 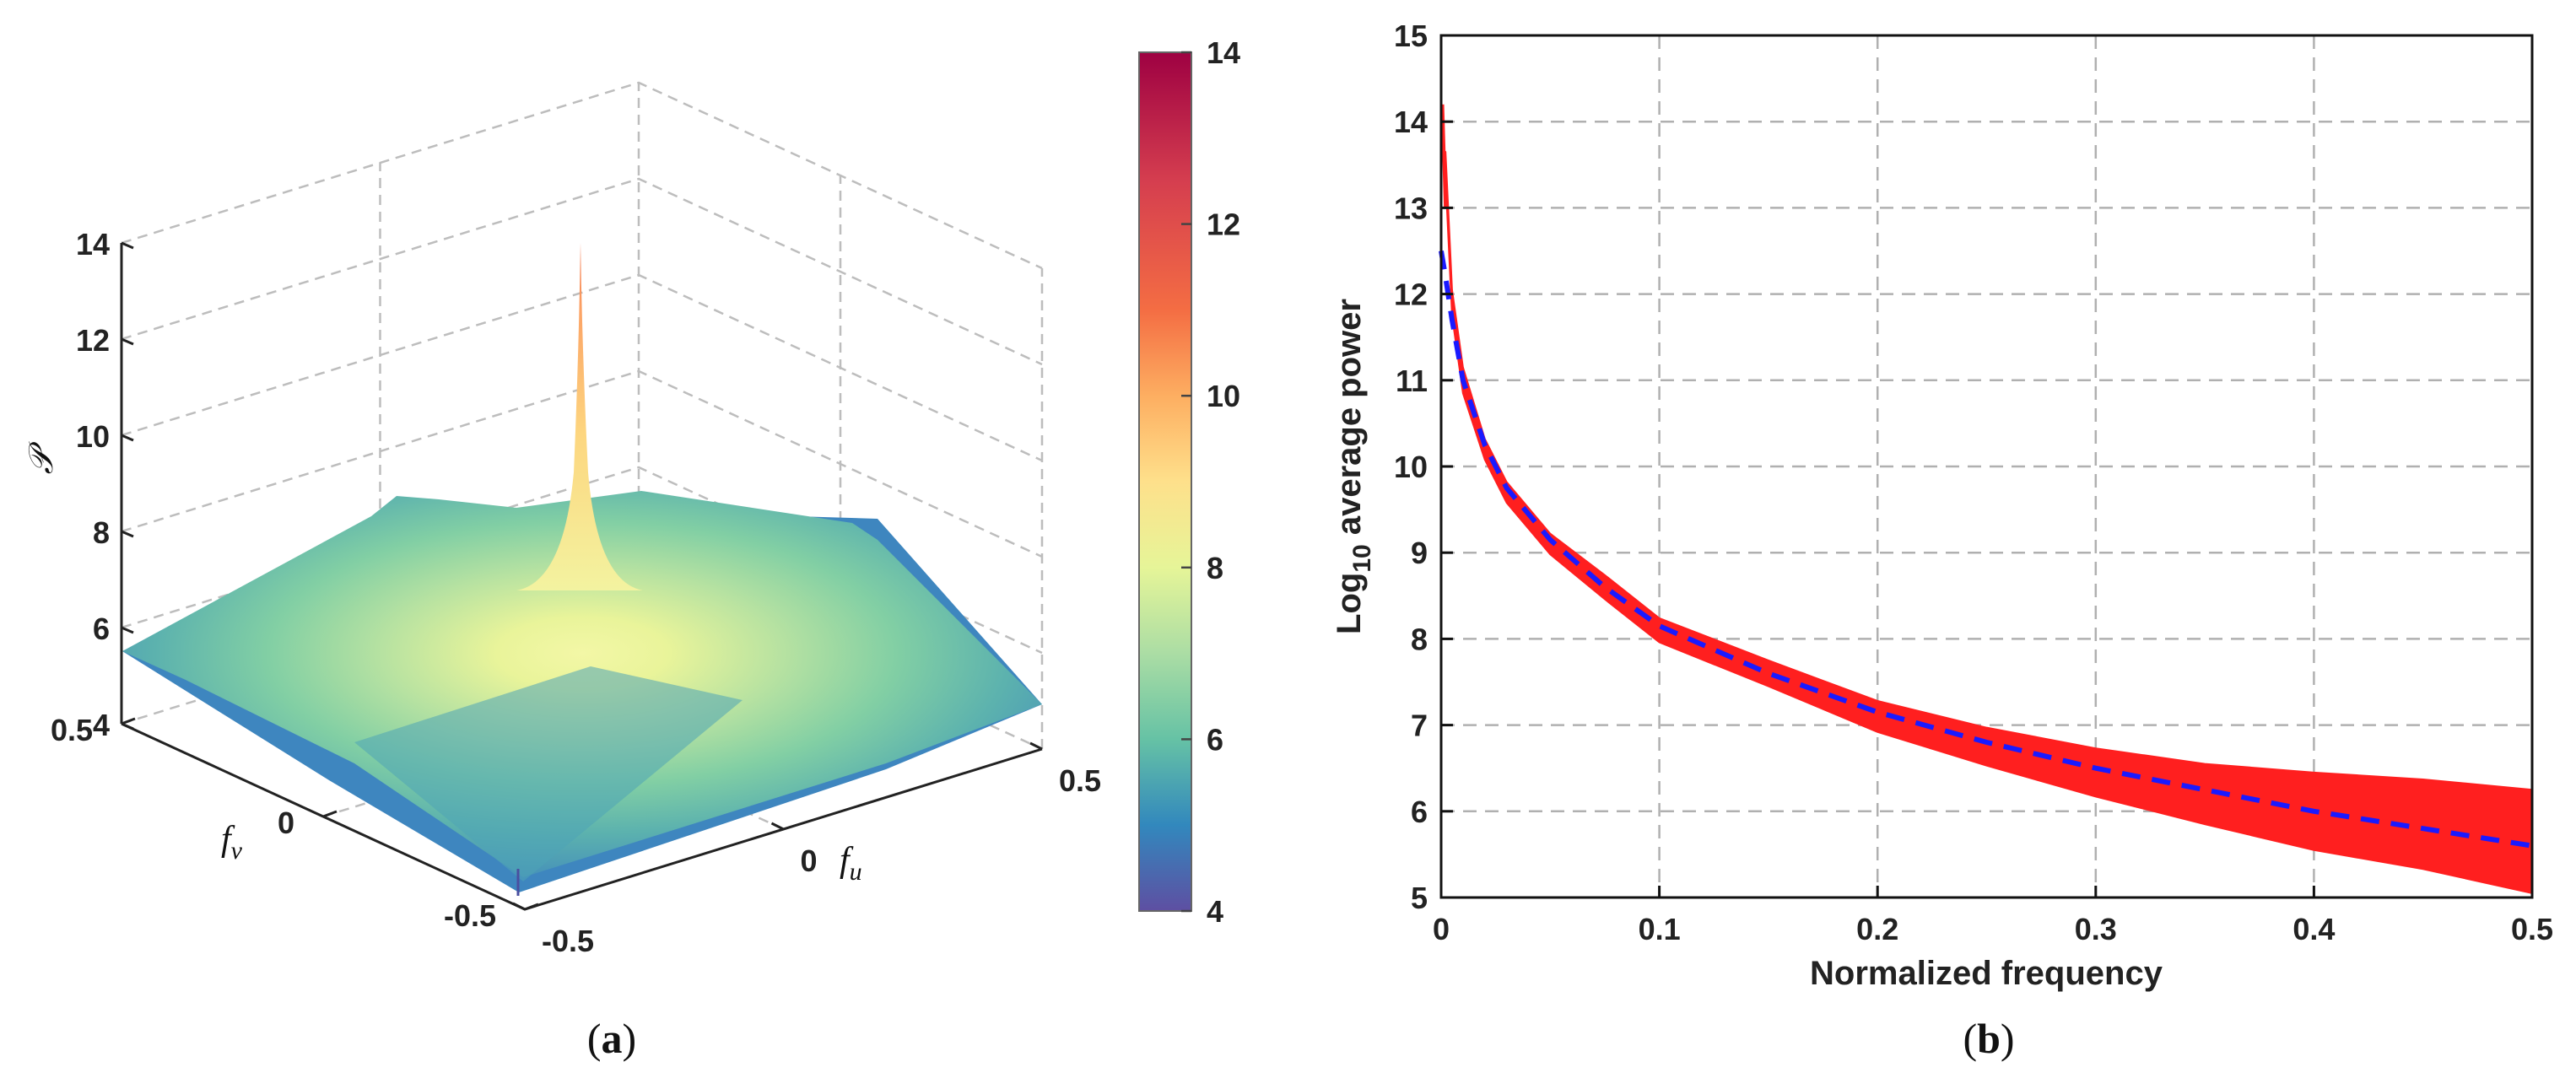 I want to click on y-tick-label: 8, so click(x=1419, y=639).